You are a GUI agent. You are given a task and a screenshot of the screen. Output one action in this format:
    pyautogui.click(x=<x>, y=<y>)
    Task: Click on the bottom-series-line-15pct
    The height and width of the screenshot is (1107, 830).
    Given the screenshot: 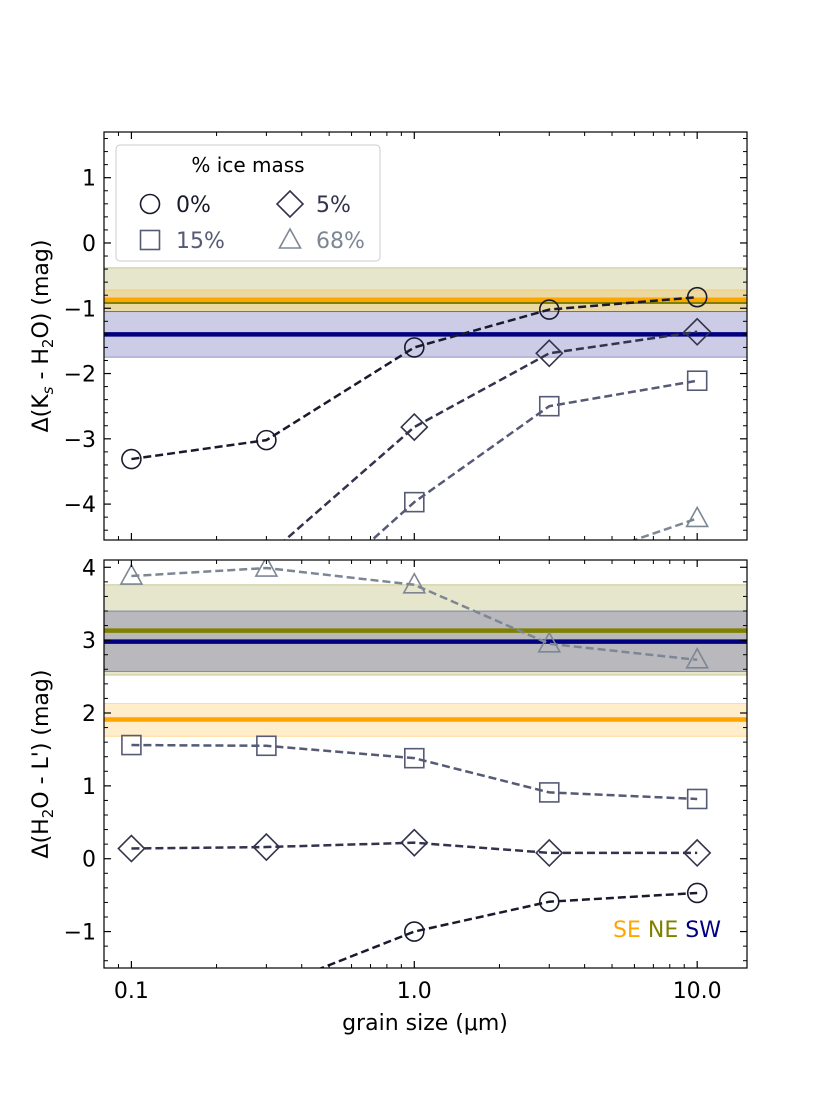 What is the action you would take?
    pyautogui.click(x=414, y=772)
    